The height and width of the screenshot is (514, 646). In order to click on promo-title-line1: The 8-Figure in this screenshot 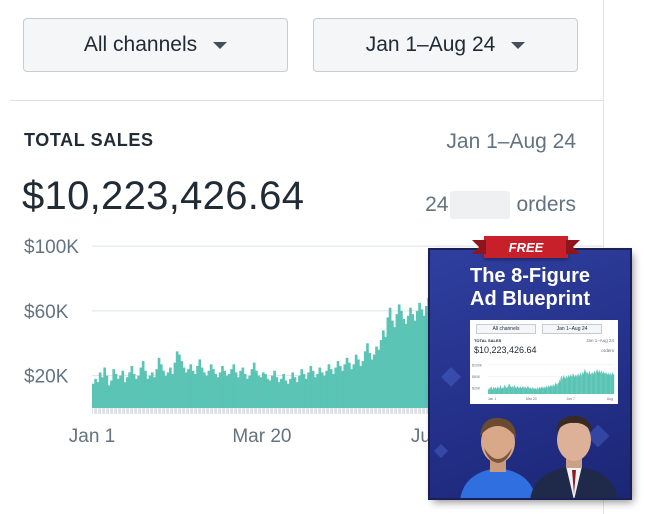, I will do `click(529, 276)`.